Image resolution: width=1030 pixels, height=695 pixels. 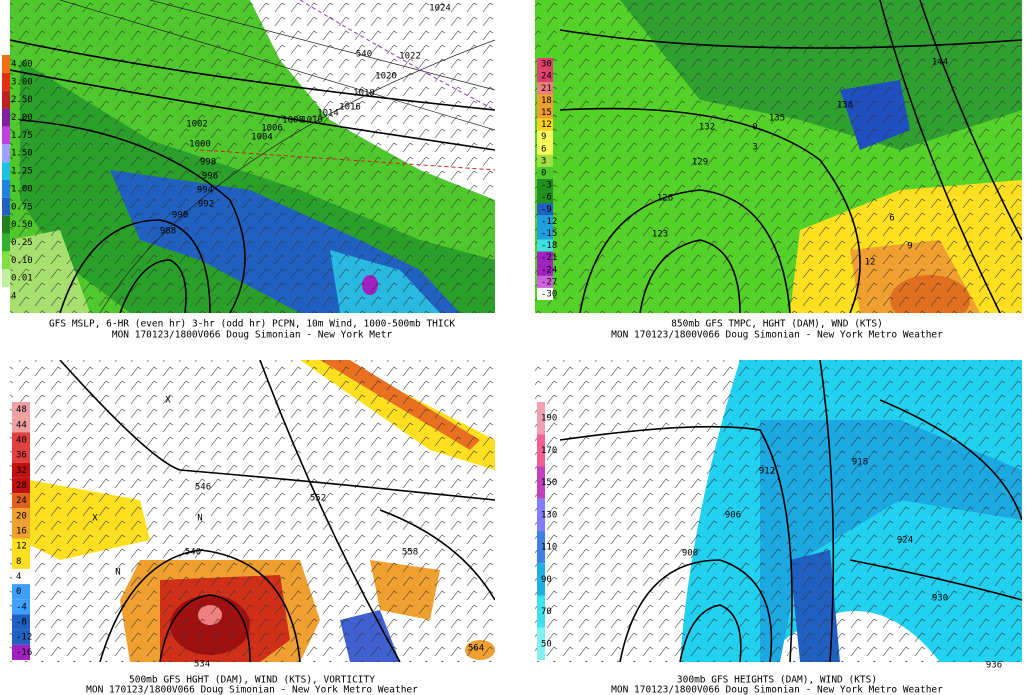 I want to click on colorbar-label: 44, so click(x=21, y=425).